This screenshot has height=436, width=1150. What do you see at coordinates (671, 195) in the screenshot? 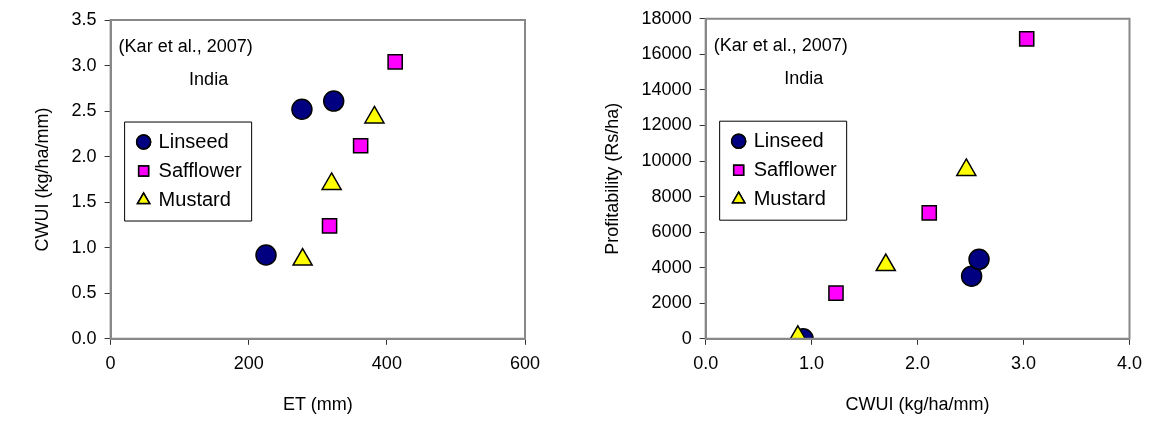
I see `y-tick-label: 8000` at bounding box center [671, 195].